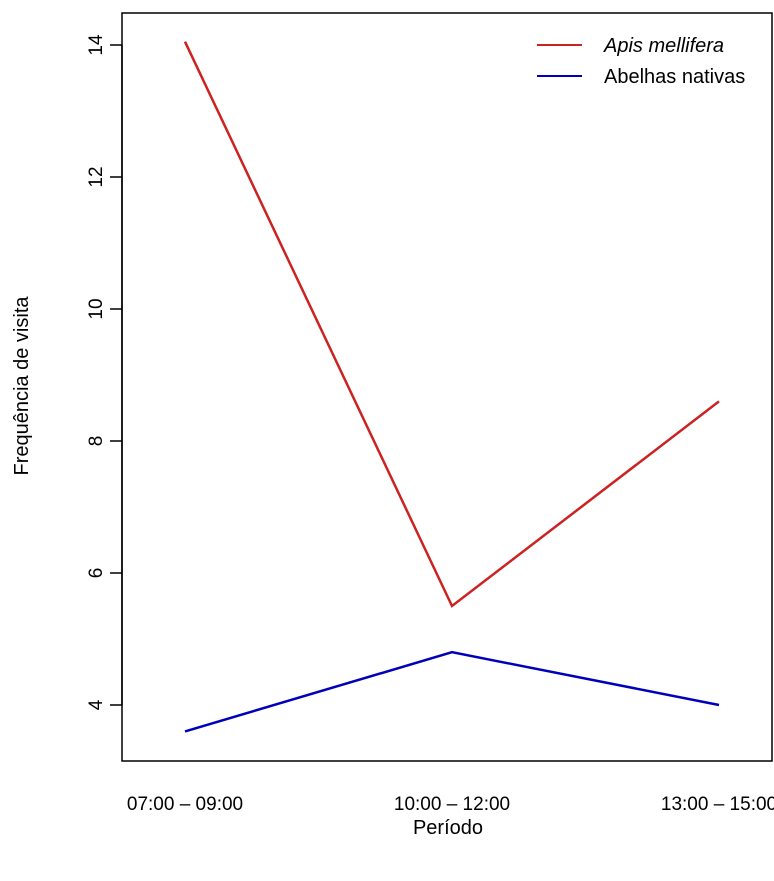  What do you see at coordinates (96, 45) in the screenshot?
I see `y-tick-label: 14` at bounding box center [96, 45].